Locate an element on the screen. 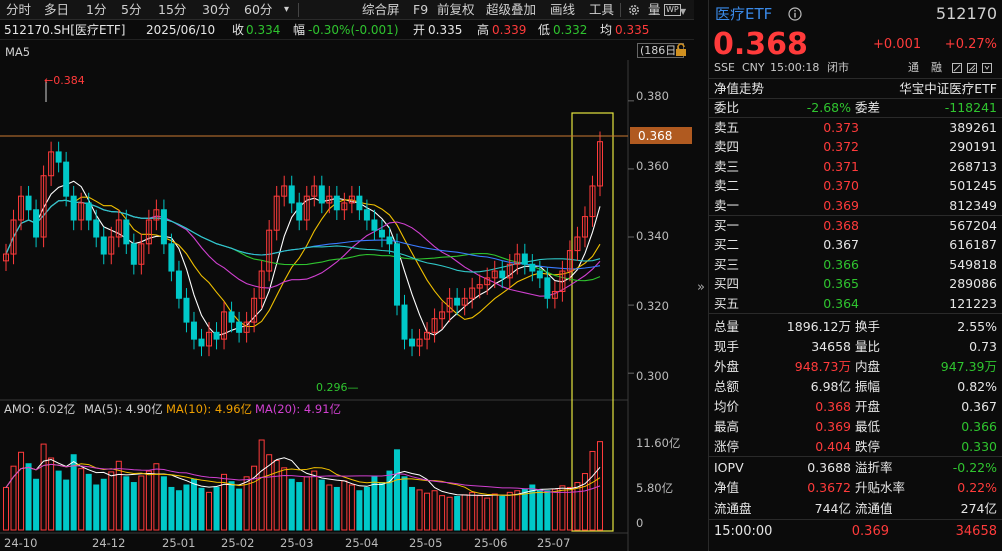  ask-row: 卖二 0.370 501245 is located at coordinates (855, 185).